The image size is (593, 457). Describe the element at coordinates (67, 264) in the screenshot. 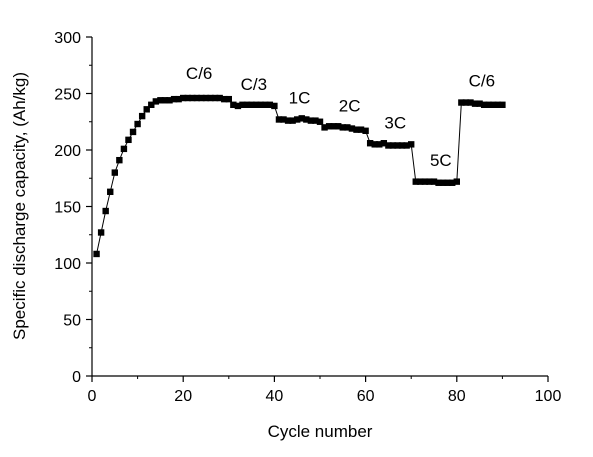

I see `y-tick-label: 100` at that location.